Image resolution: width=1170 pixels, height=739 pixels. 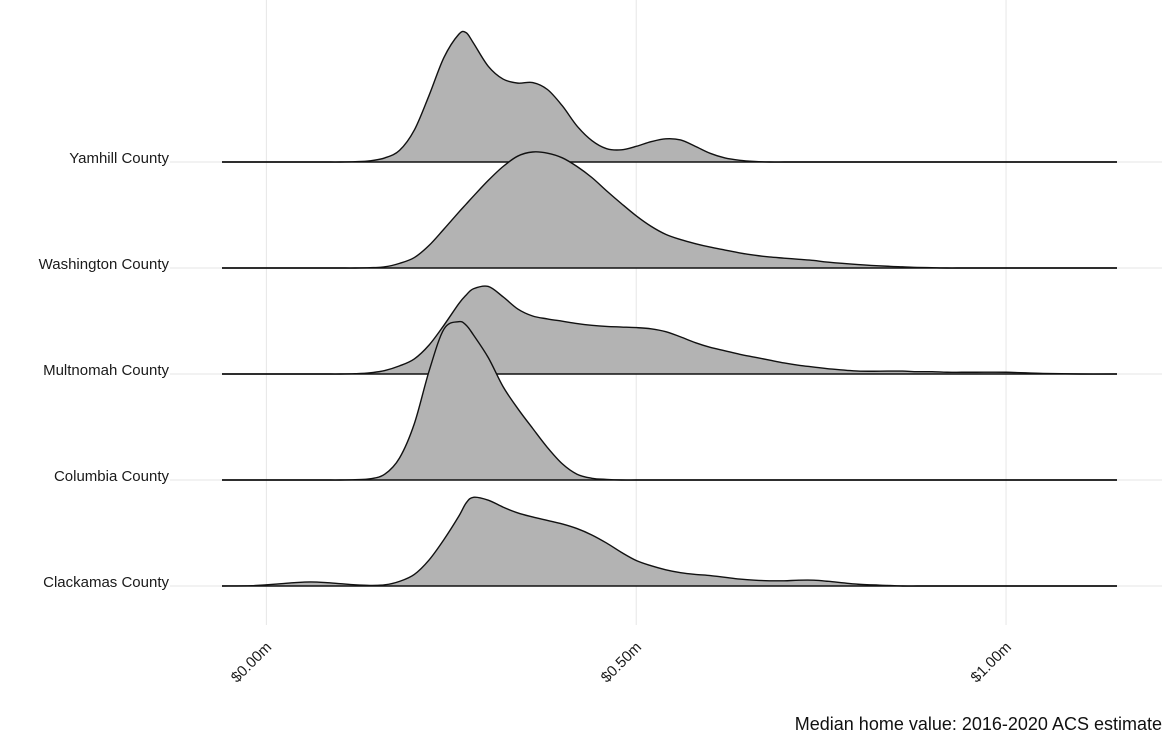 What do you see at coordinates (990, 662) in the screenshot?
I see `x-tick-label-2: $1.00m` at bounding box center [990, 662].